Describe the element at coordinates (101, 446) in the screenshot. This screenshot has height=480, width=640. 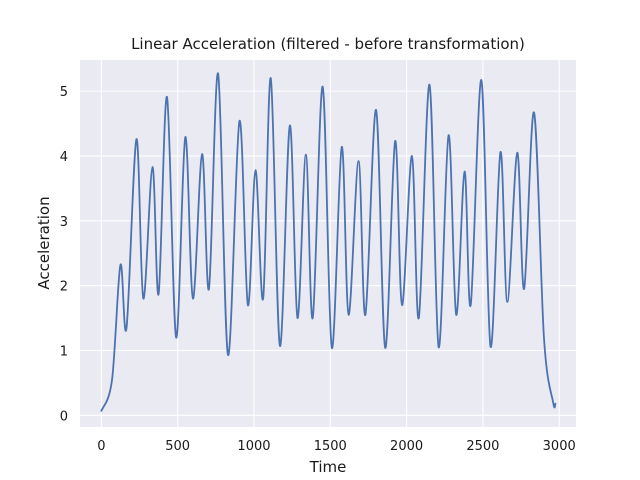
I see `x-tick-label: 0` at that location.